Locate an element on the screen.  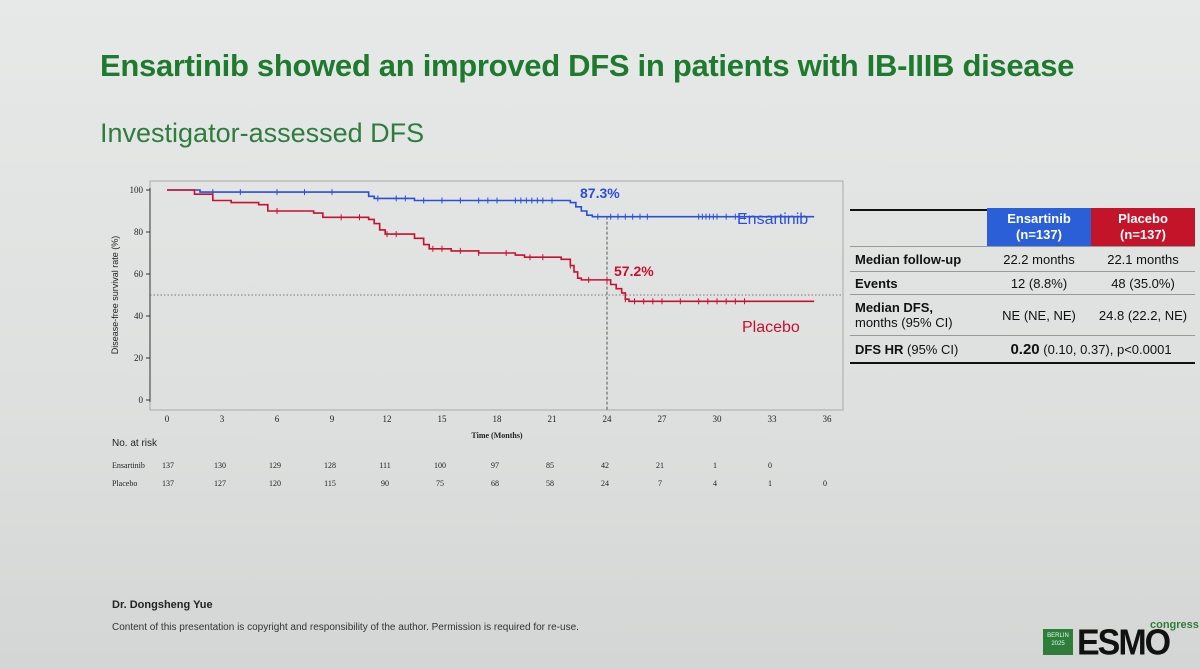
logo-wordmark: ESMO is located at coordinates (1124, 643).